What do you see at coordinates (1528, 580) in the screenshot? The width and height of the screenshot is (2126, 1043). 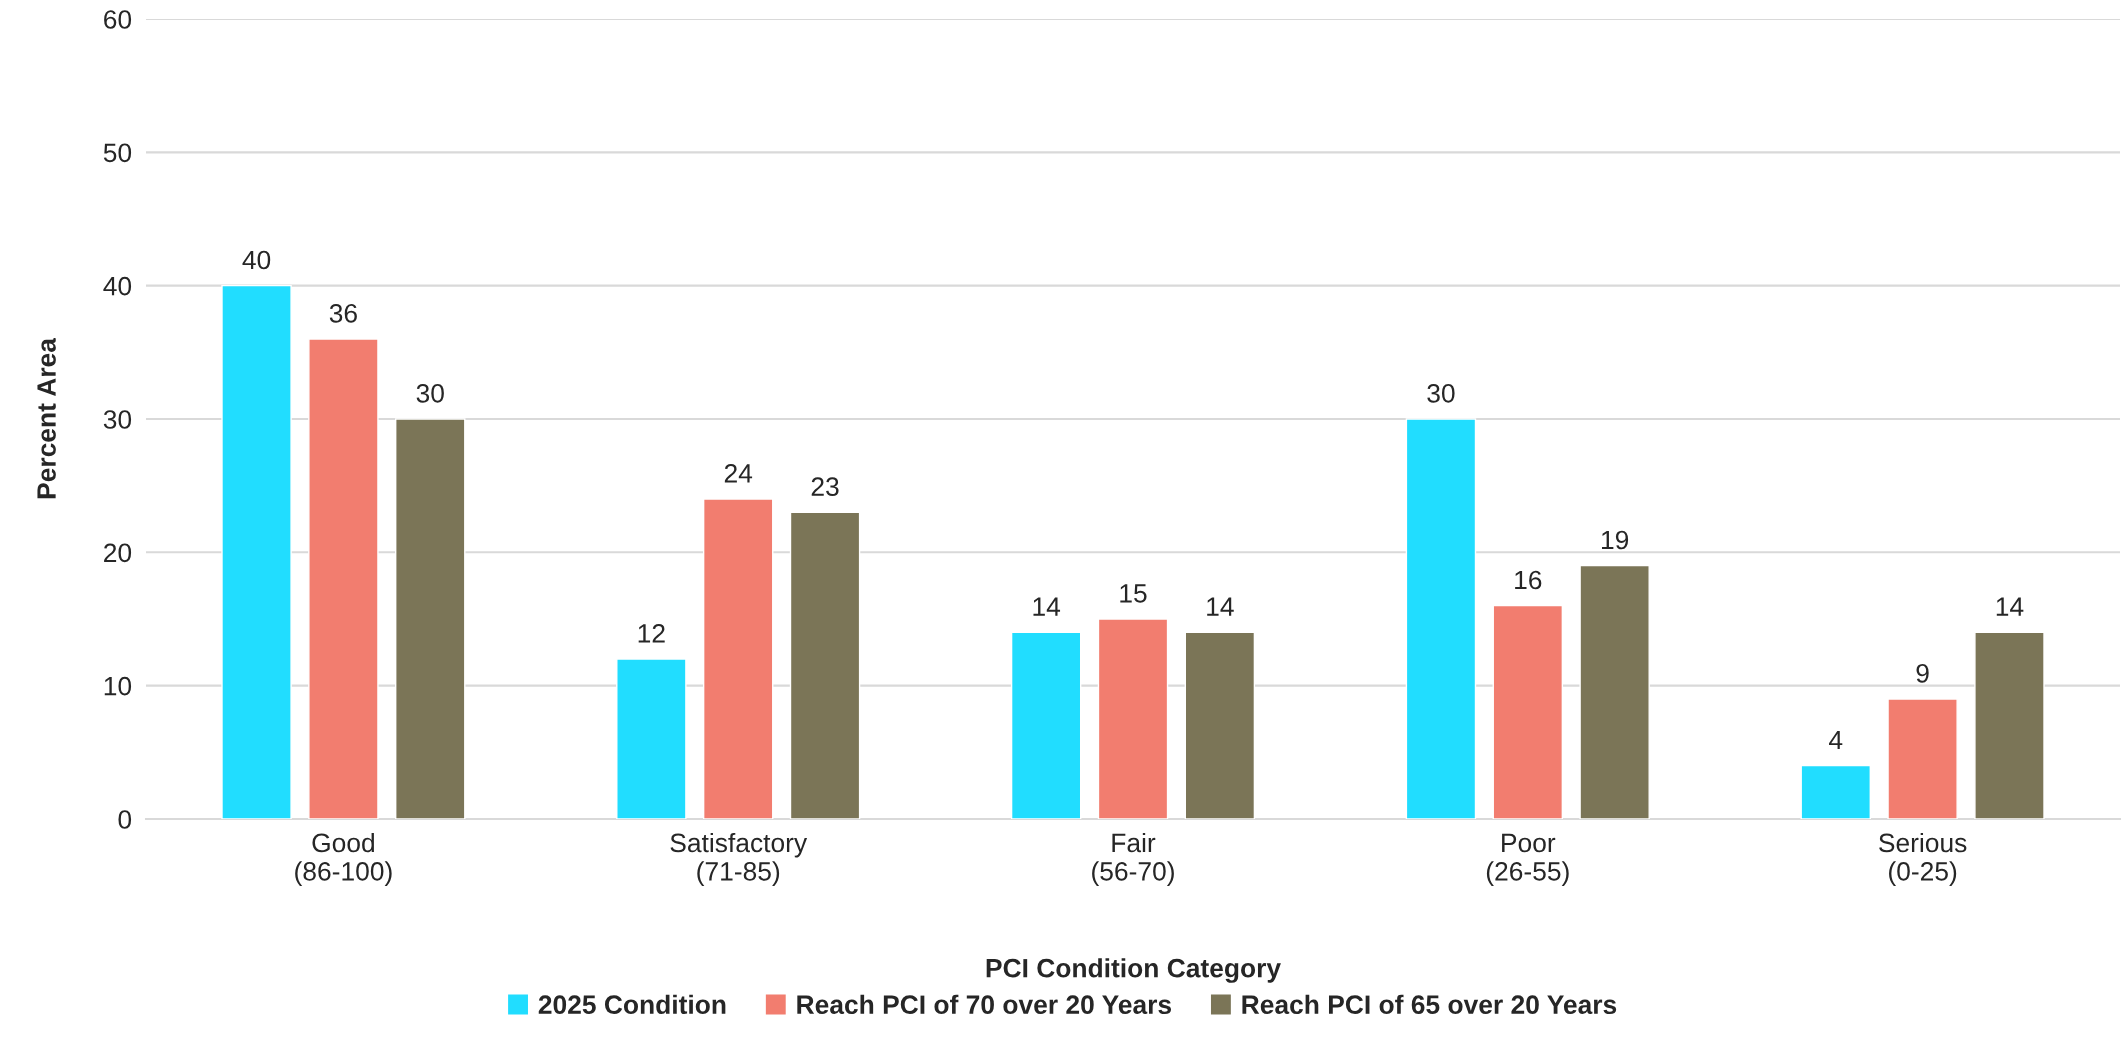 I see `data-label: 16` at bounding box center [1528, 580].